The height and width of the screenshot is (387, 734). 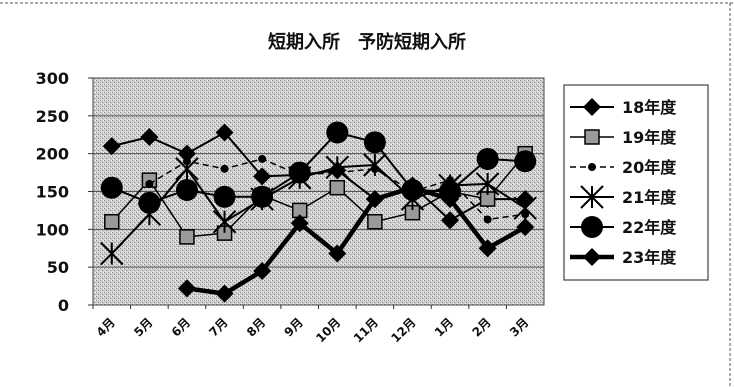 I want to click on y-tick-label: 300, so click(x=52, y=78).